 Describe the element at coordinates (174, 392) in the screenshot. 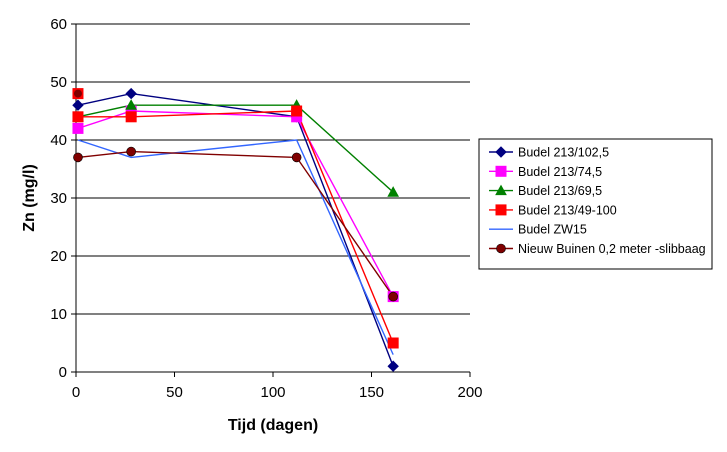

I see `x-tick-label: 50` at that location.